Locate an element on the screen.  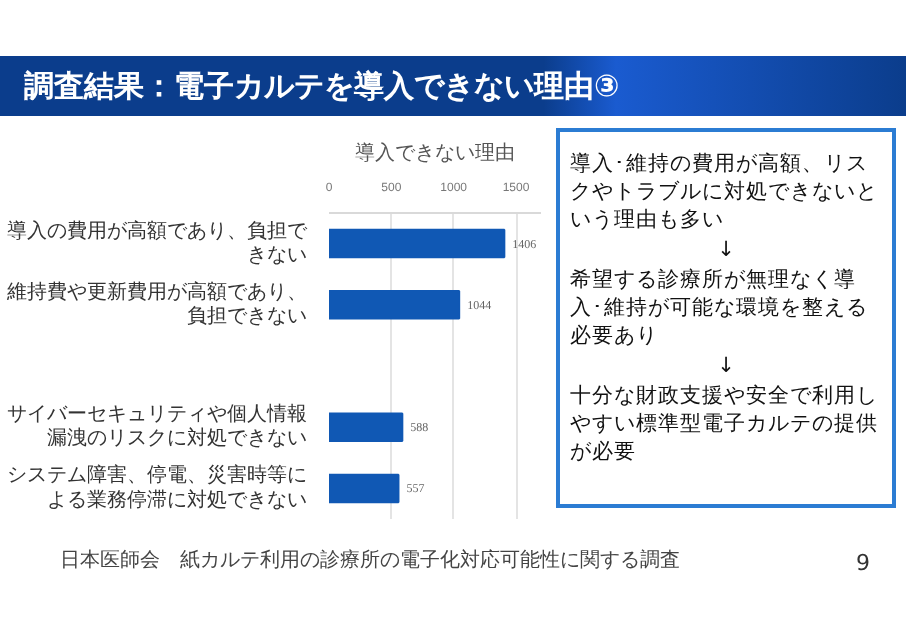
y-tick-label: システム障害、停電、災害時等による業務停滞に対処できない is located at coordinates (157, 487).